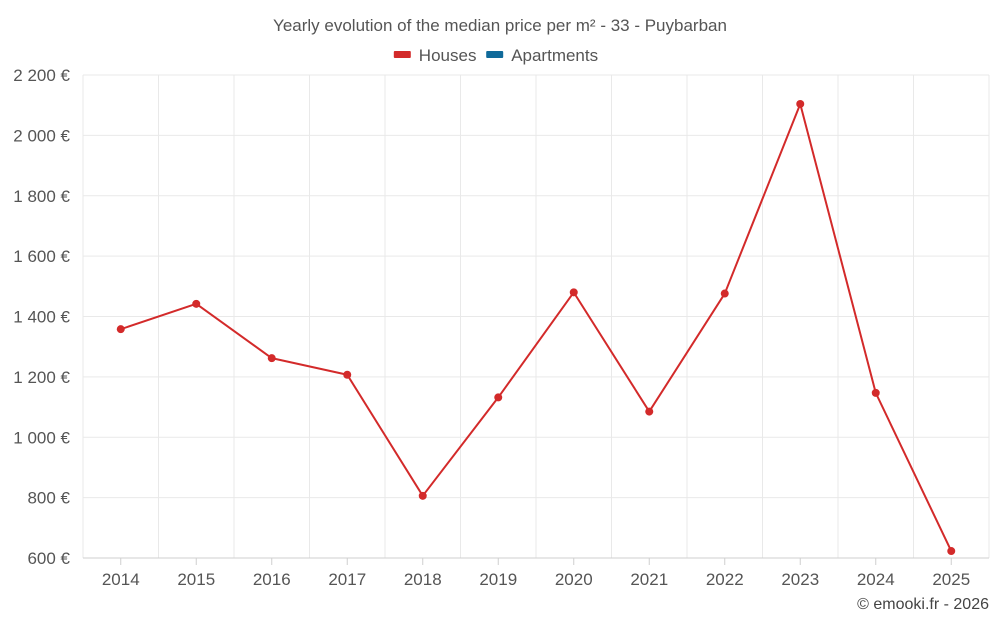  Describe the element at coordinates (41, 377) in the screenshot. I see `y-tick-label: 1 200 €` at that location.